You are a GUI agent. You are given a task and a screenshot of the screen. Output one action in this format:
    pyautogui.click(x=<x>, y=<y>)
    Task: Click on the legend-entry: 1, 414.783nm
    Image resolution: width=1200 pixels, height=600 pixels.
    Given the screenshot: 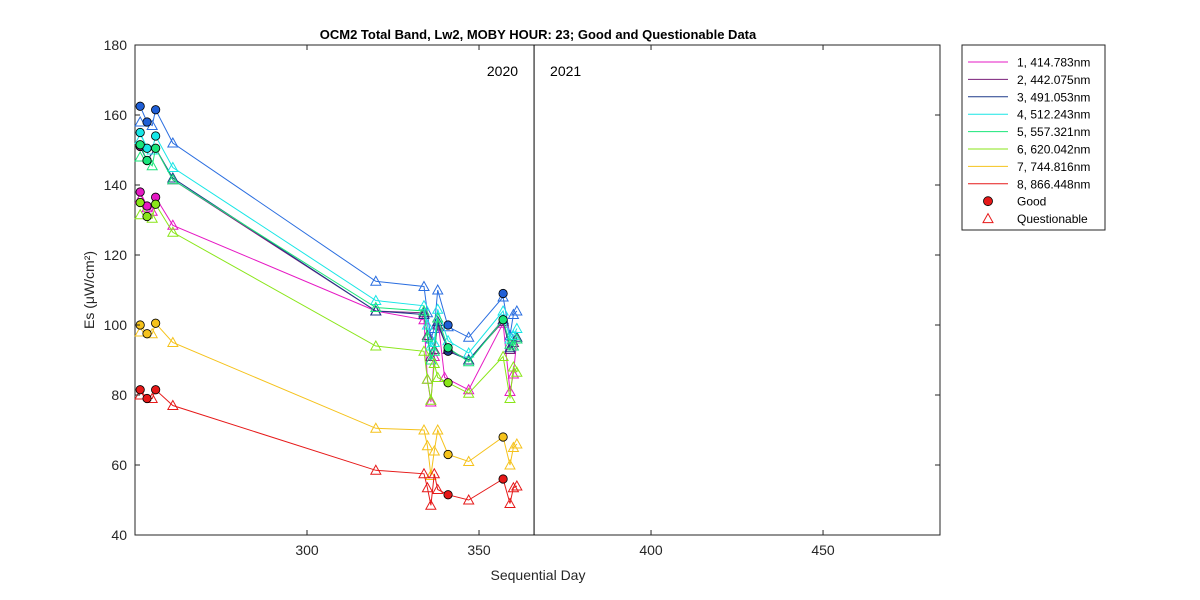 What is the action you would take?
    pyautogui.click(x=1053, y=63)
    